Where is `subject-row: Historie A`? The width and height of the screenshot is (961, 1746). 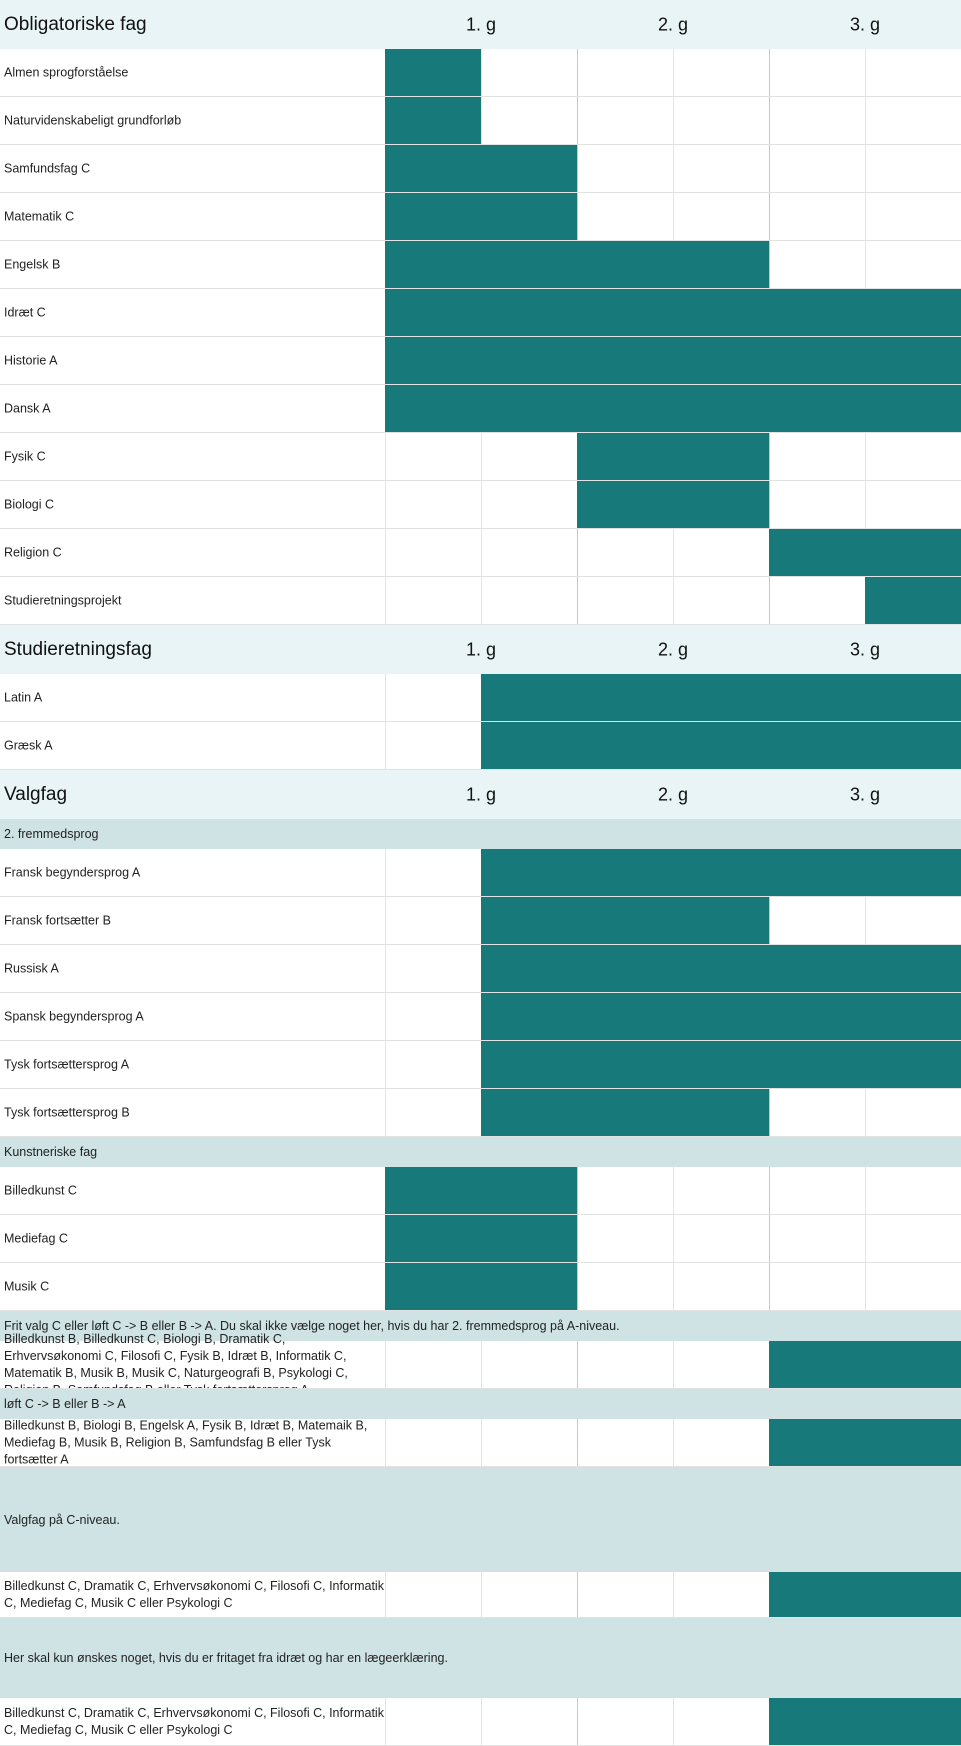 subject-row: Historie A is located at coordinates (480, 361).